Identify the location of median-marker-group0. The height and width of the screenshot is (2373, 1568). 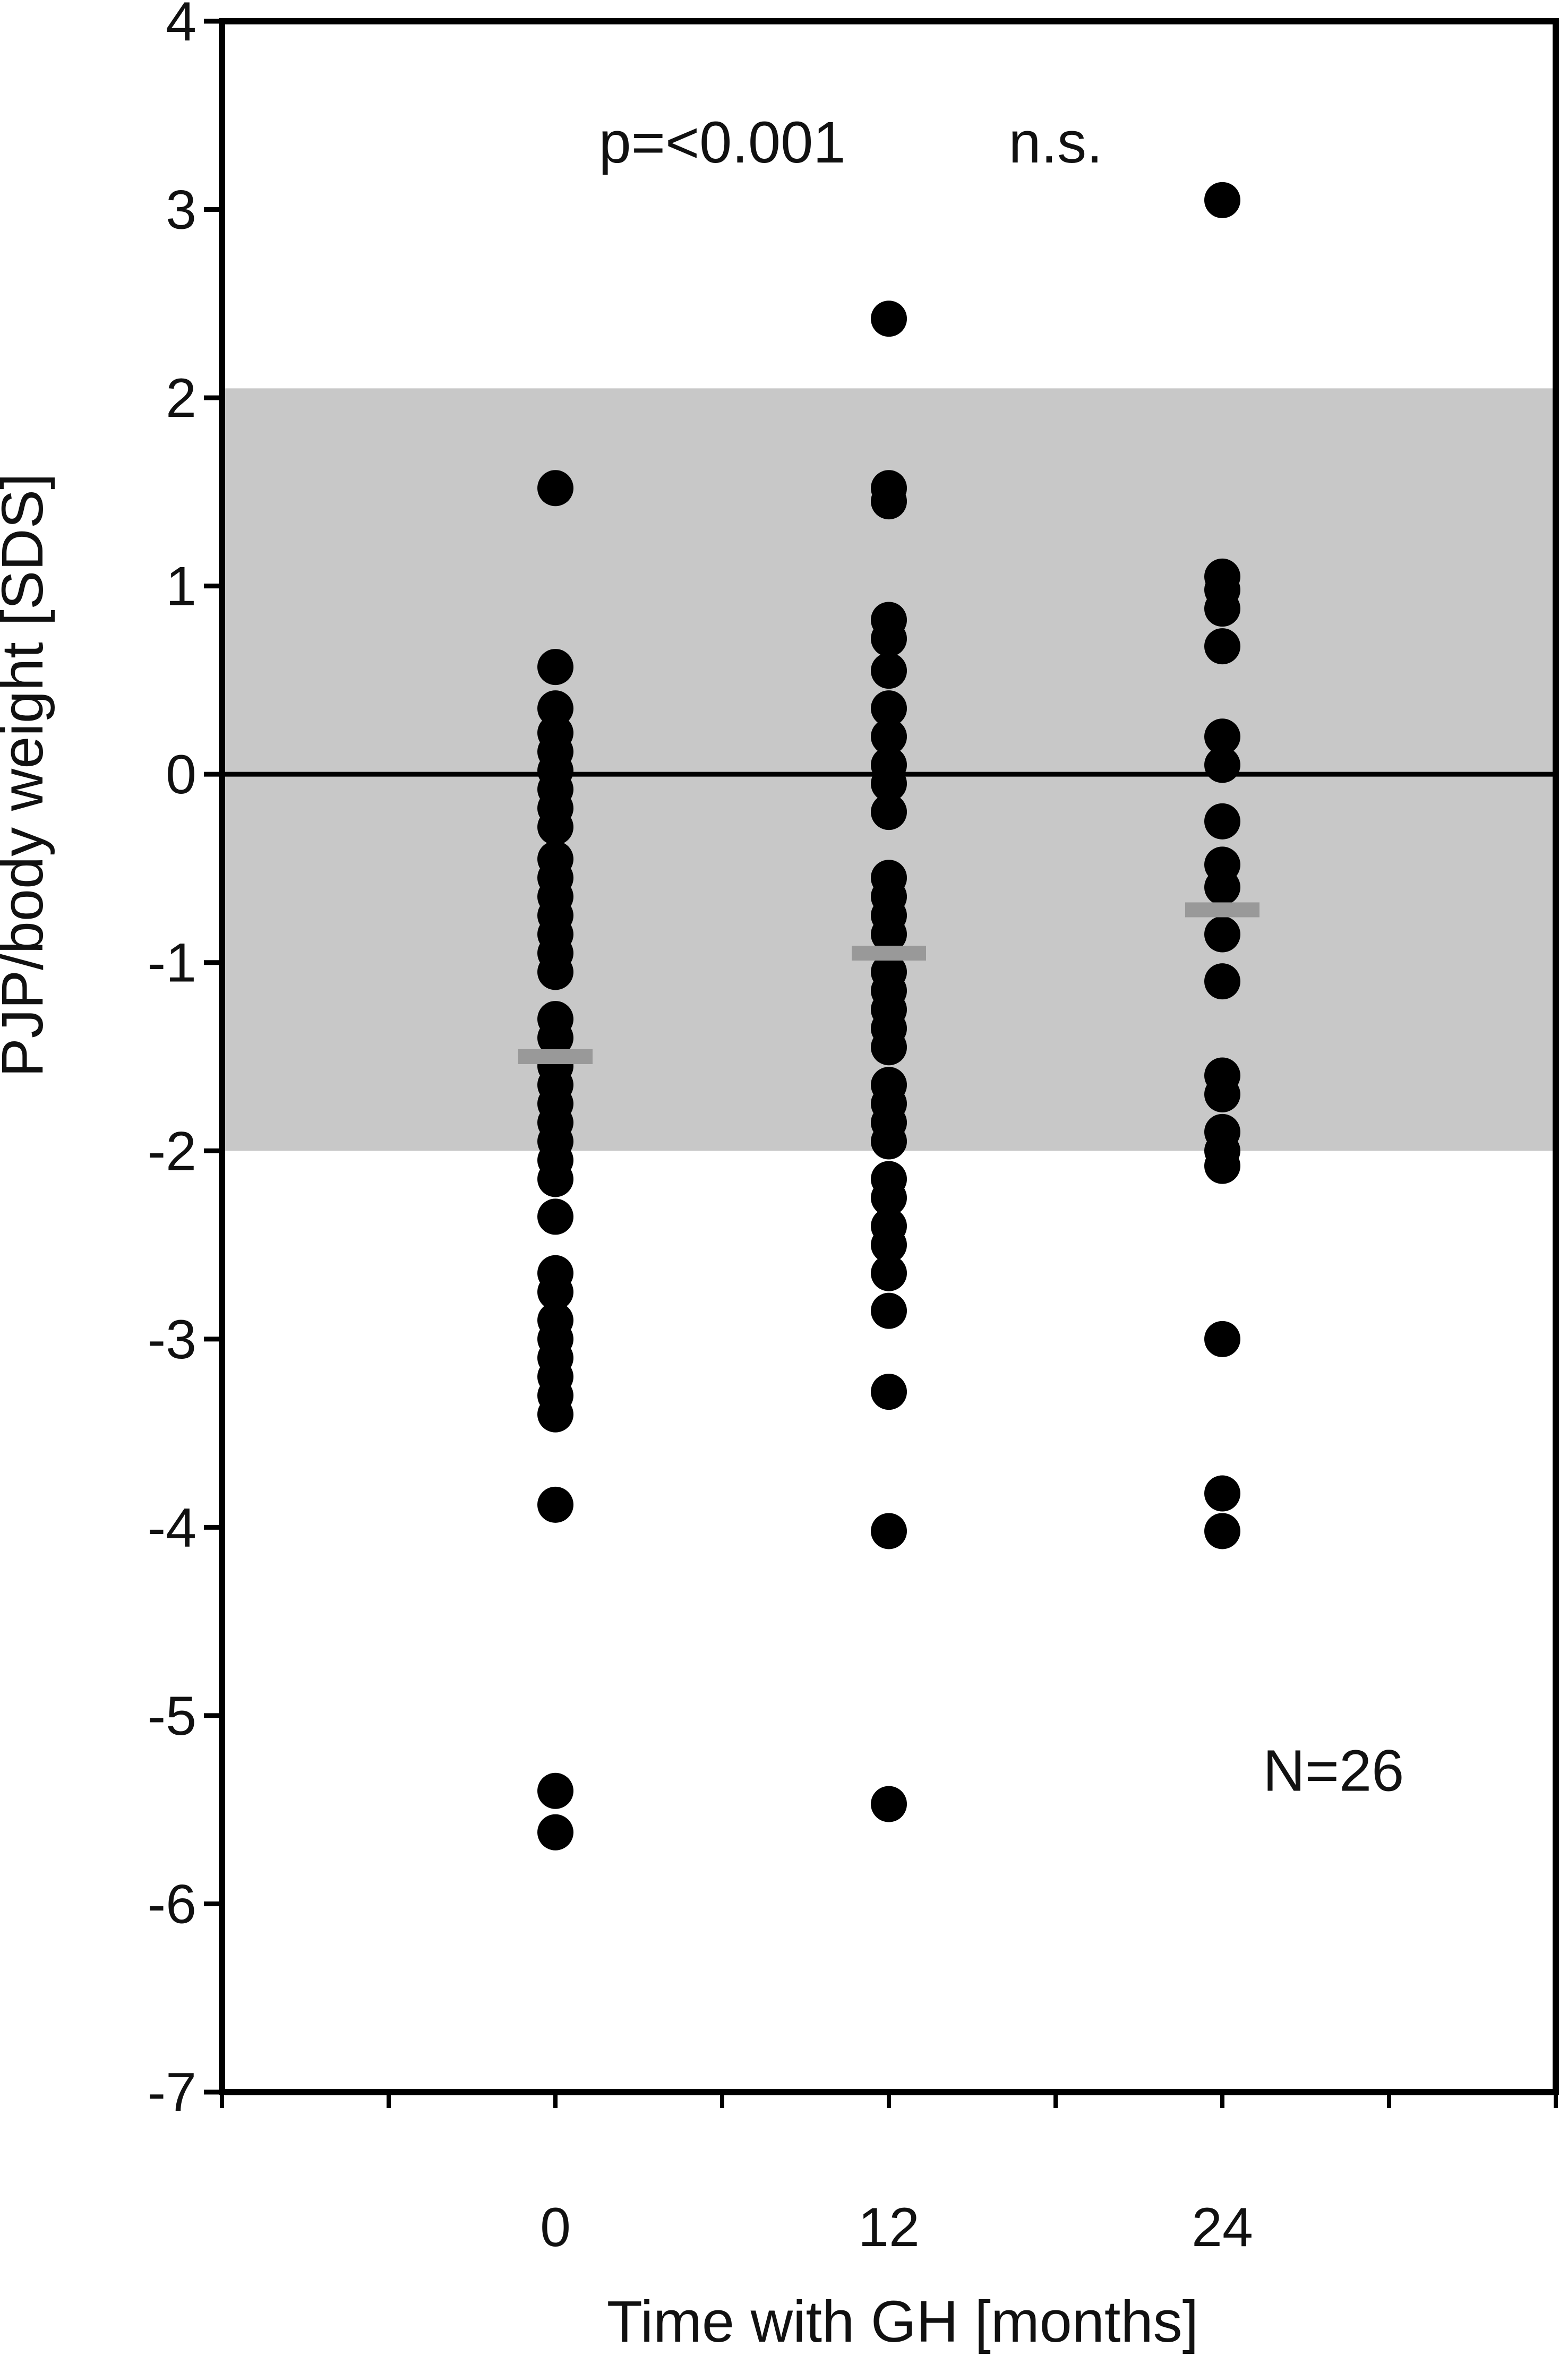
(555, 1056).